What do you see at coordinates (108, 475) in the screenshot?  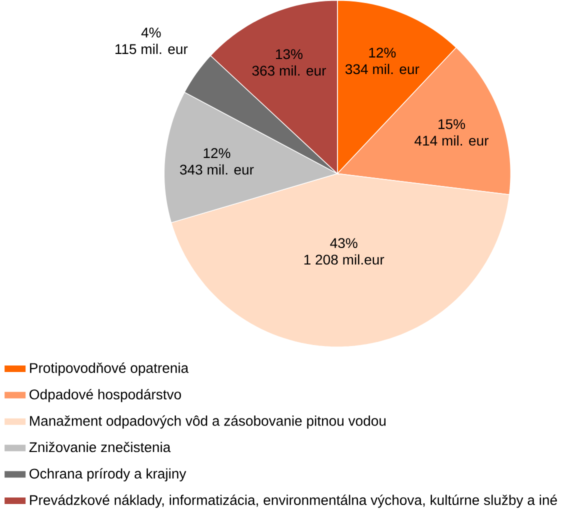 I see `legend-label: Ochrana prírody a krajiny` at bounding box center [108, 475].